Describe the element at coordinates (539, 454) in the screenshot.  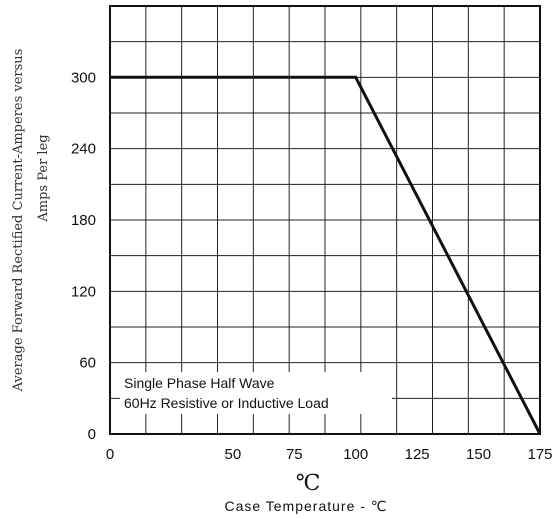
I see `x-tick-label: 175` at that location.